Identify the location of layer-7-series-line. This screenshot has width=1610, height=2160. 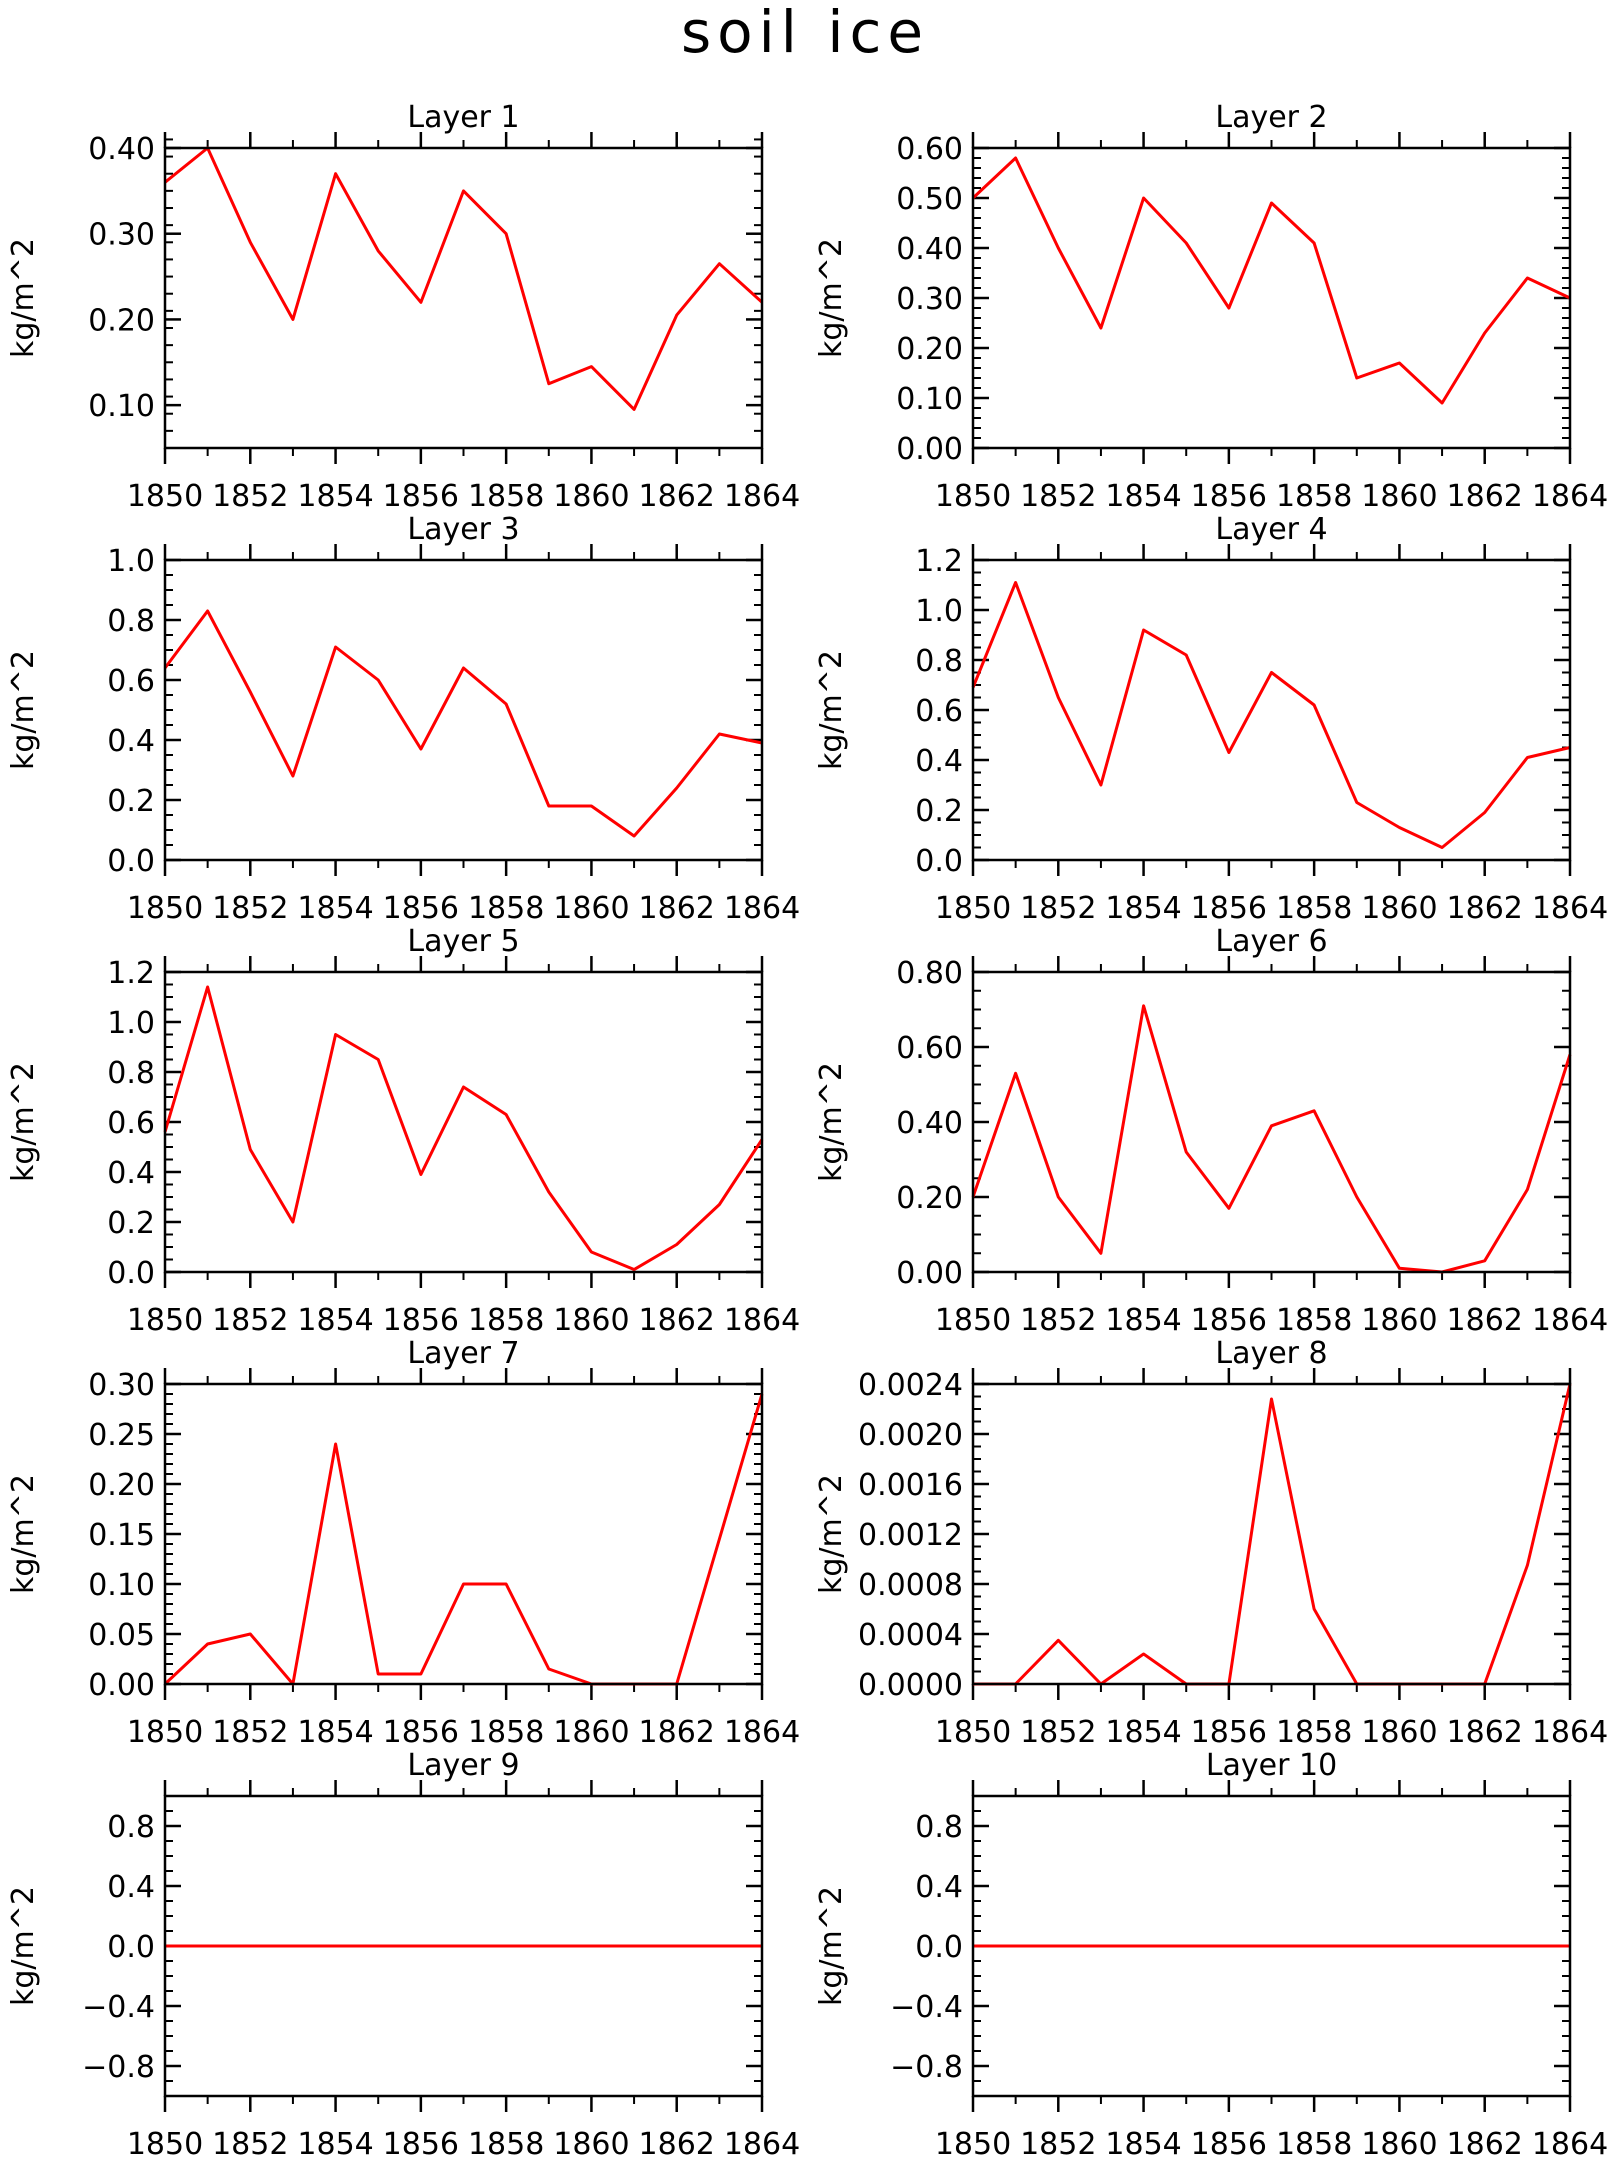
(463, 1539).